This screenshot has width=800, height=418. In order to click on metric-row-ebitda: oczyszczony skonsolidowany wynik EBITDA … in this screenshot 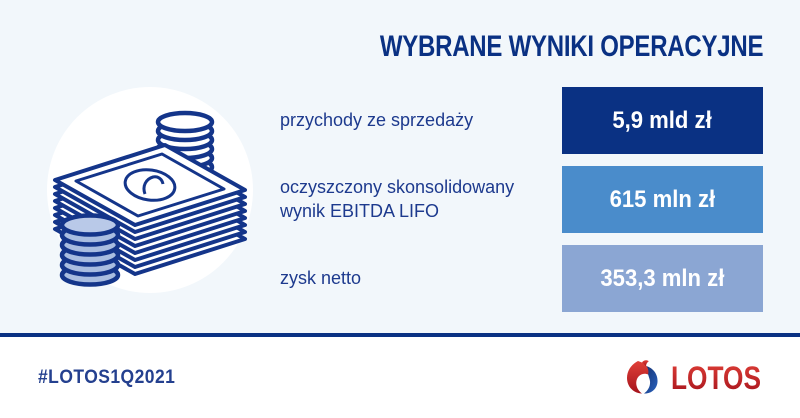, I will do `click(521, 199)`.